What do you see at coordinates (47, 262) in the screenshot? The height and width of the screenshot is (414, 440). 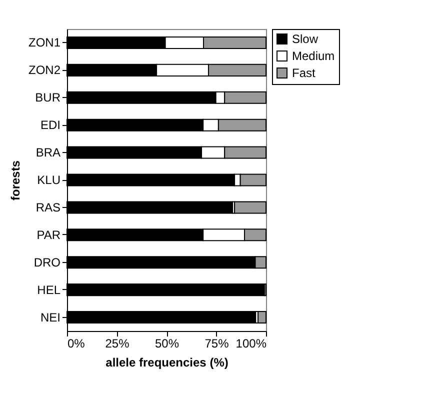 I see `y-tick-label: DRO` at bounding box center [47, 262].